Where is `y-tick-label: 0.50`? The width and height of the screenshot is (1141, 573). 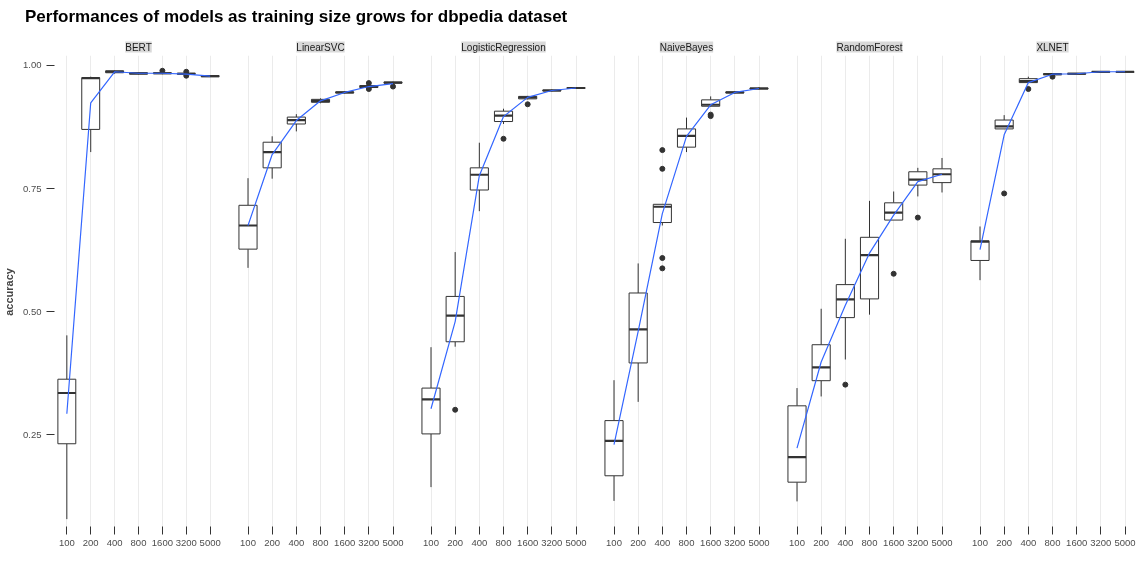
y-tick-label: 0.50 is located at coordinates (32, 311).